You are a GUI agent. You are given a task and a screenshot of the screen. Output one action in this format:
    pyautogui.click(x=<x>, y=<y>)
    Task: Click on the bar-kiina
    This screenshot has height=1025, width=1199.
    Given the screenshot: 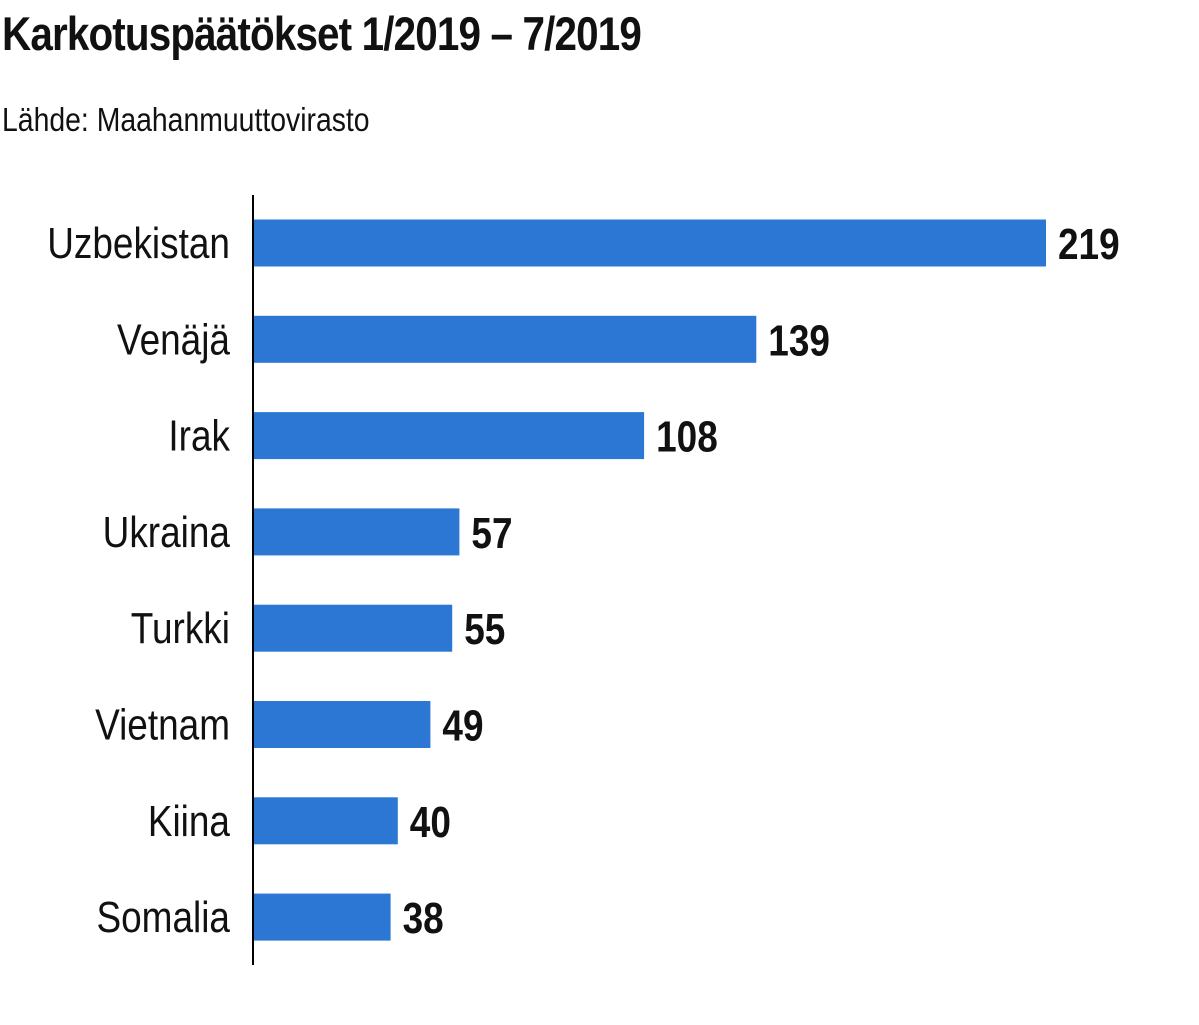 What is the action you would take?
    pyautogui.click(x=325, y=821)
    